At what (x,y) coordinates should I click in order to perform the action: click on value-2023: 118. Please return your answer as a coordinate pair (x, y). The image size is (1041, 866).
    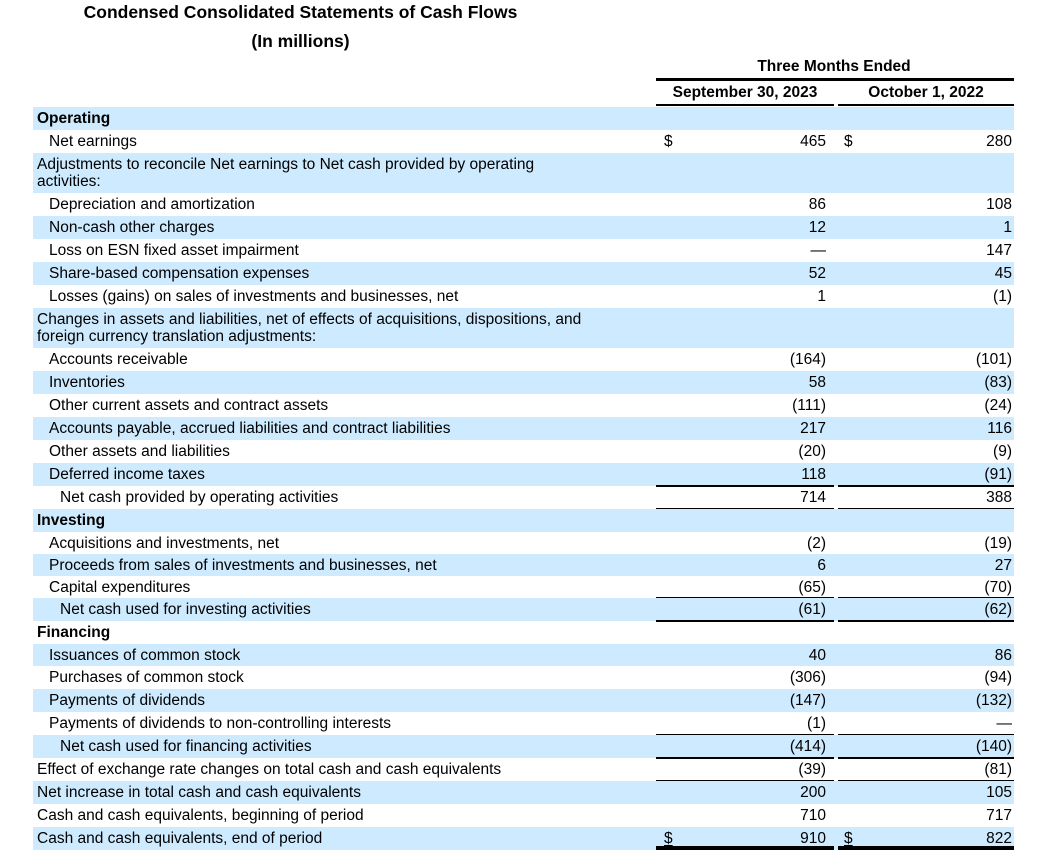
    Looking at the image, I should click on (813, 474).